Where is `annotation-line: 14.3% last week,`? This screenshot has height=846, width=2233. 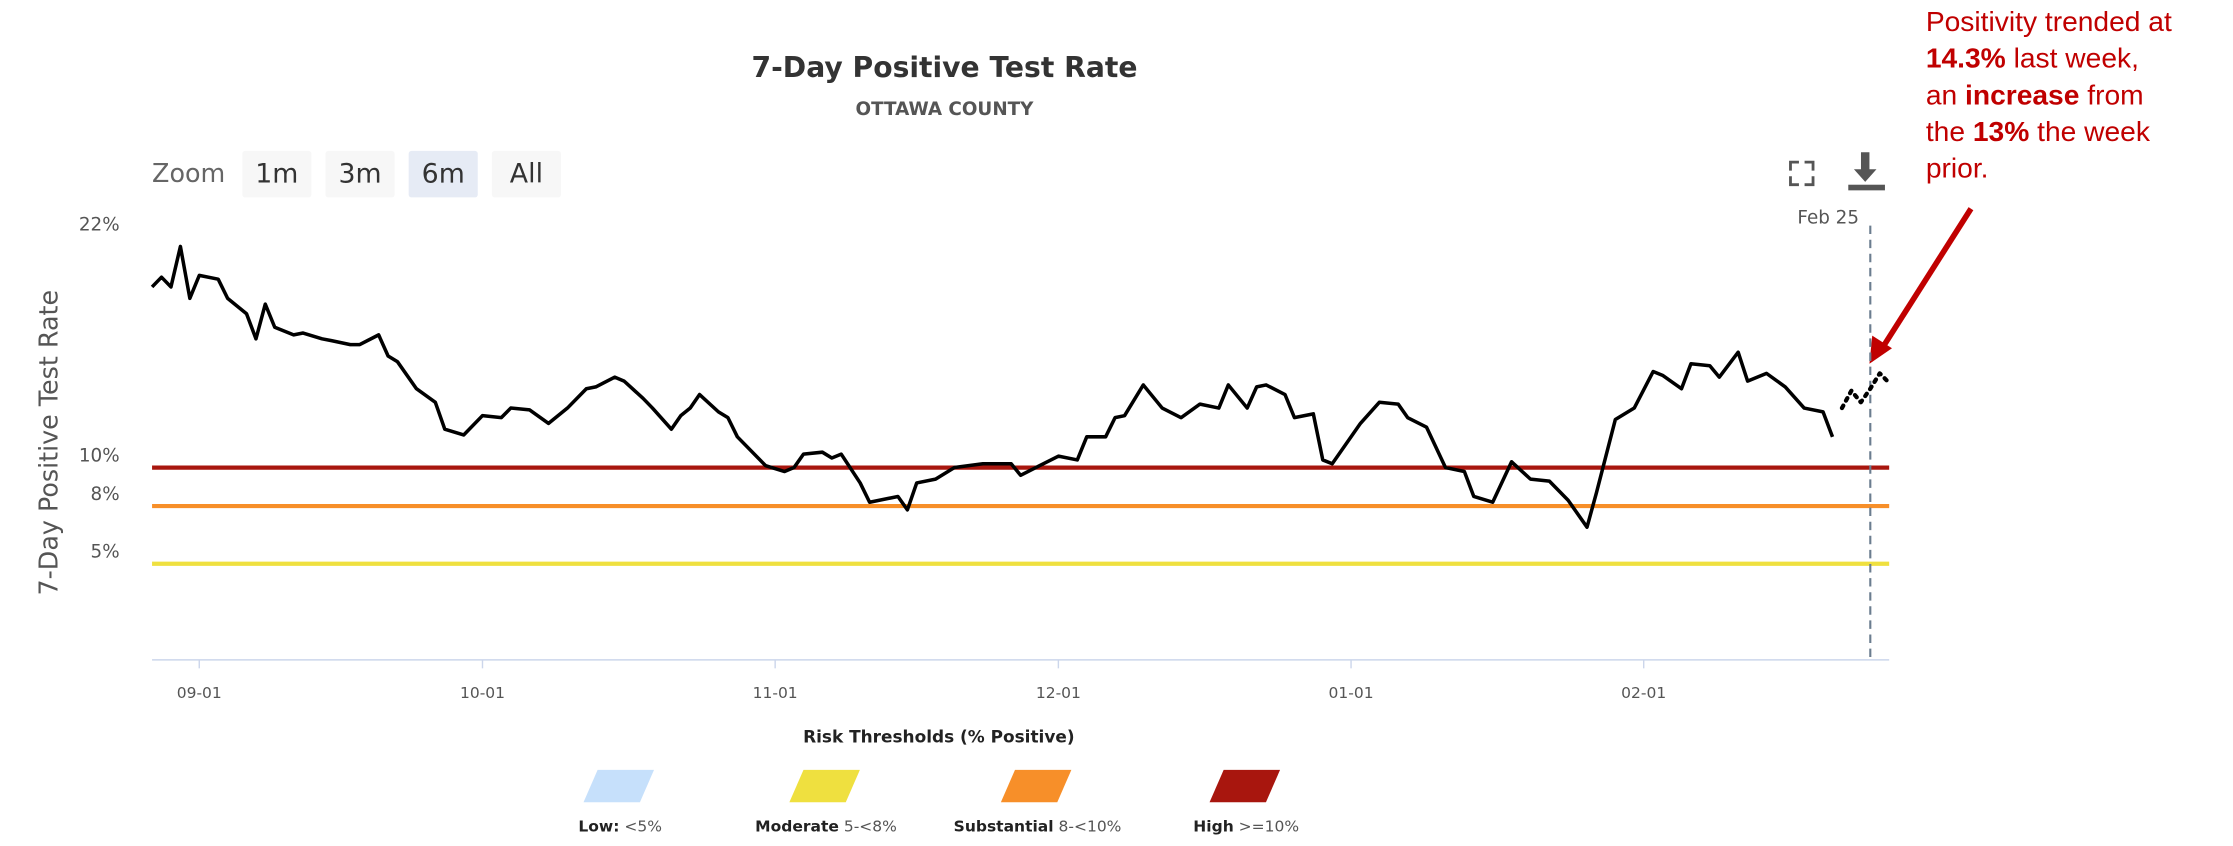
annotation-line: 14.3% last week, is located at coordinates (2032, 58).